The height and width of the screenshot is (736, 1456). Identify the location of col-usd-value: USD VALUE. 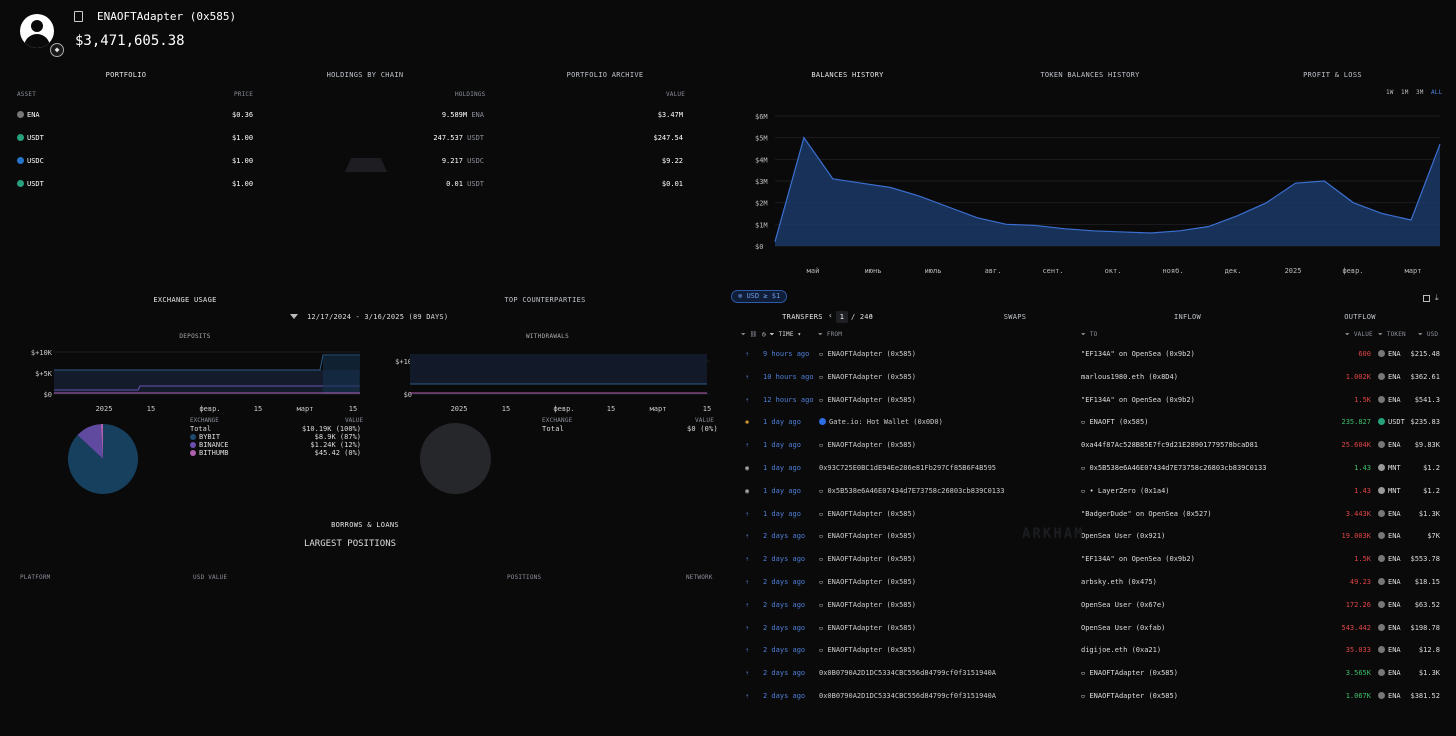
(210, 577).